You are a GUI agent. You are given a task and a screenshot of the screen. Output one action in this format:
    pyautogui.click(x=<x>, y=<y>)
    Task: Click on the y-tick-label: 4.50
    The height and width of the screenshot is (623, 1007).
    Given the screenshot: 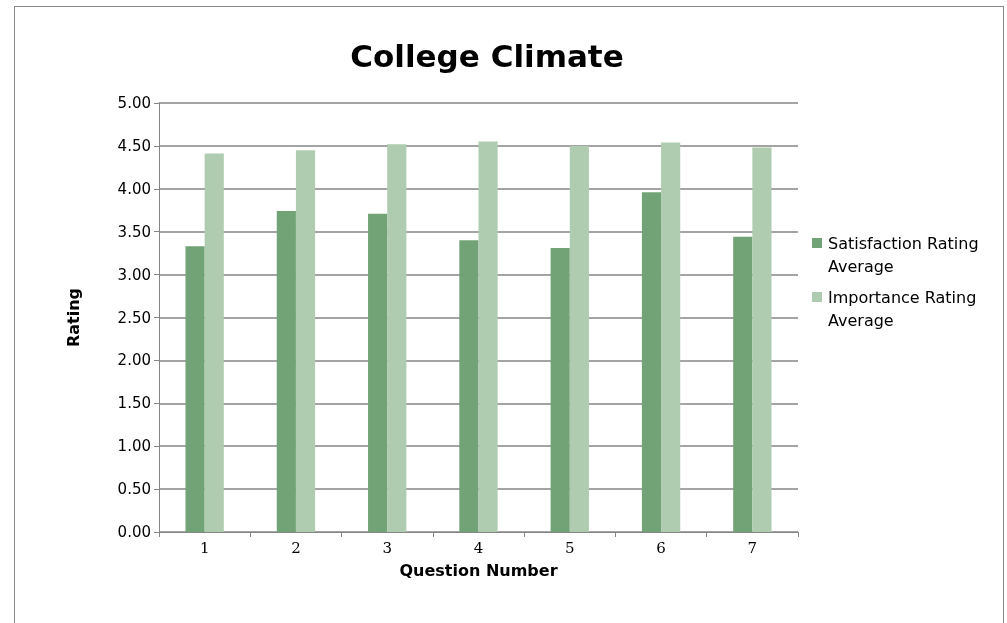 What is the action you would take?
    pyautogui.click(x=134, y=145)
    